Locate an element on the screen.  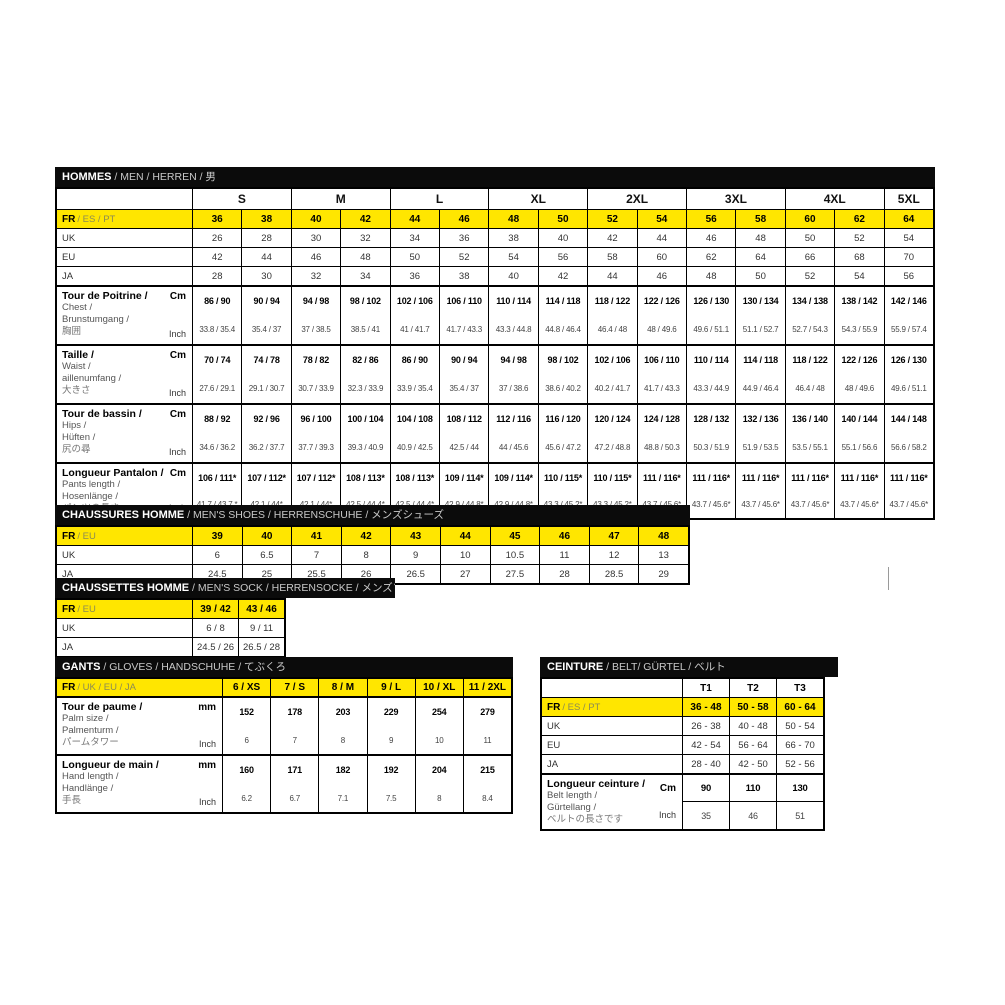
table-cell: 60 - 64 is located at coordinates (799, 707).